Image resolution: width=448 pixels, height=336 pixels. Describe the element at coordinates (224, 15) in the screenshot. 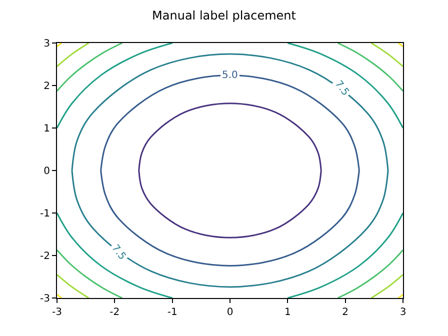

I see `chart-title: Manual label placement` at that location.